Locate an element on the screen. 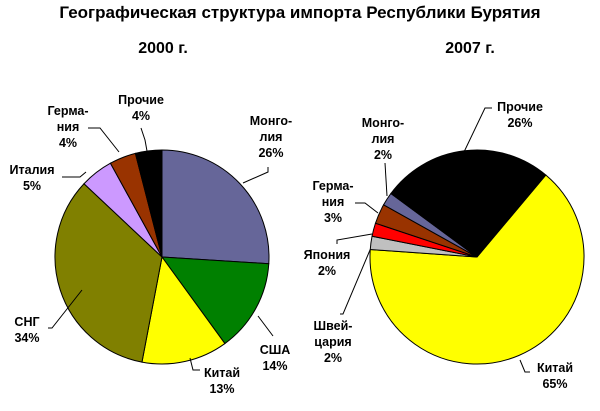  slice-label: Китай 65% is located at coordinates (555, 376).